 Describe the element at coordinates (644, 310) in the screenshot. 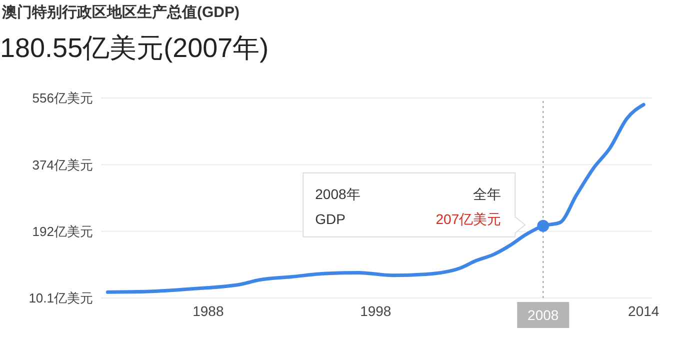

I see `x-tick-label: 2014` at that location.